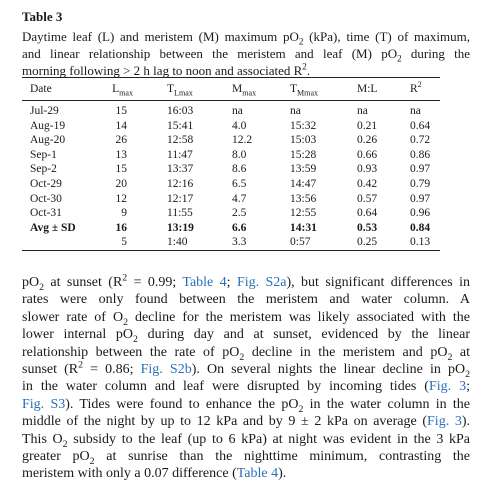  What do you see at coordinates (346, 352) in the screenshot?
I see `text-run: decline in the meristem and pO` at bounding box center [346, 352].